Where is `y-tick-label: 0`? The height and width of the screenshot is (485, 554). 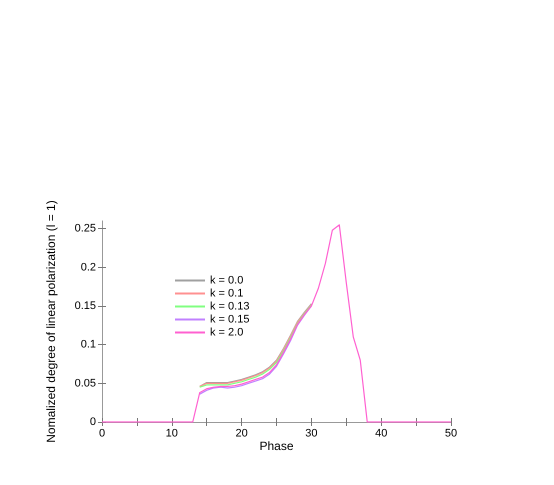
y-tick-label: 0 is located at coordinates (93, 422).